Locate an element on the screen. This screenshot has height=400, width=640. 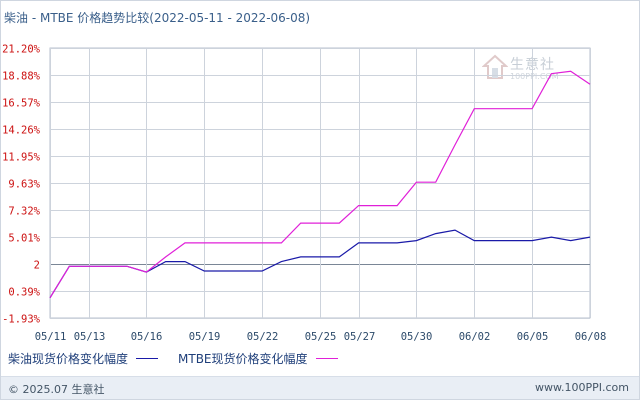
x-tick-label: 05/27 is located at coordinates (360, 337).